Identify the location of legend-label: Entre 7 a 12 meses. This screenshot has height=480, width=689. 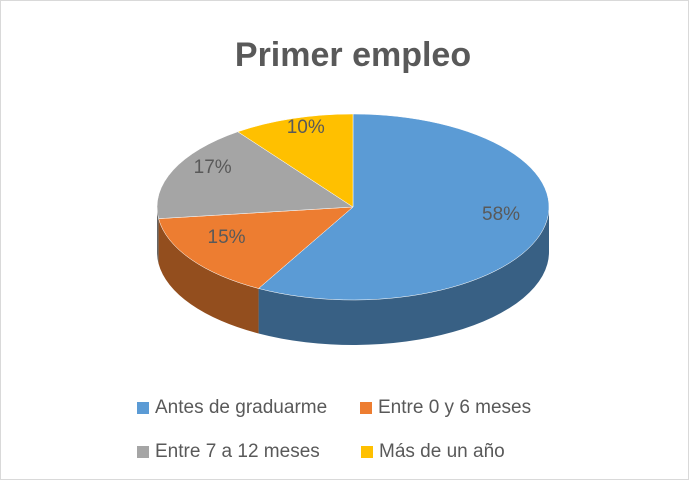
(237, 451).